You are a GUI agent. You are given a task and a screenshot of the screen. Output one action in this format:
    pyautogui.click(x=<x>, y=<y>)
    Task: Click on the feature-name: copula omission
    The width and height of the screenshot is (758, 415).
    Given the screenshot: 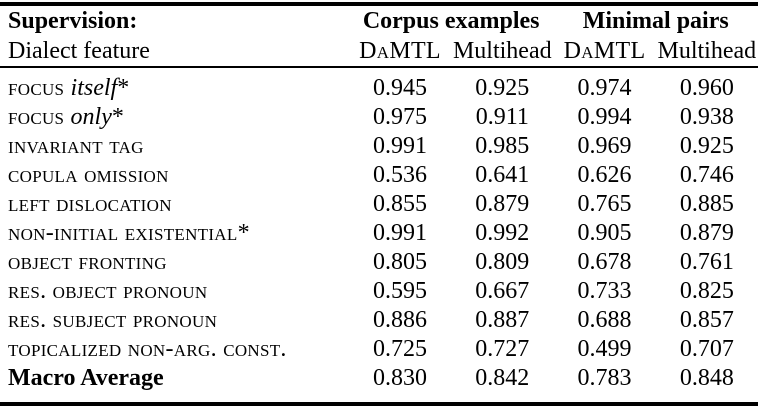 What is the action you would take?
    pyautogui.click(x=88, y=175)
    